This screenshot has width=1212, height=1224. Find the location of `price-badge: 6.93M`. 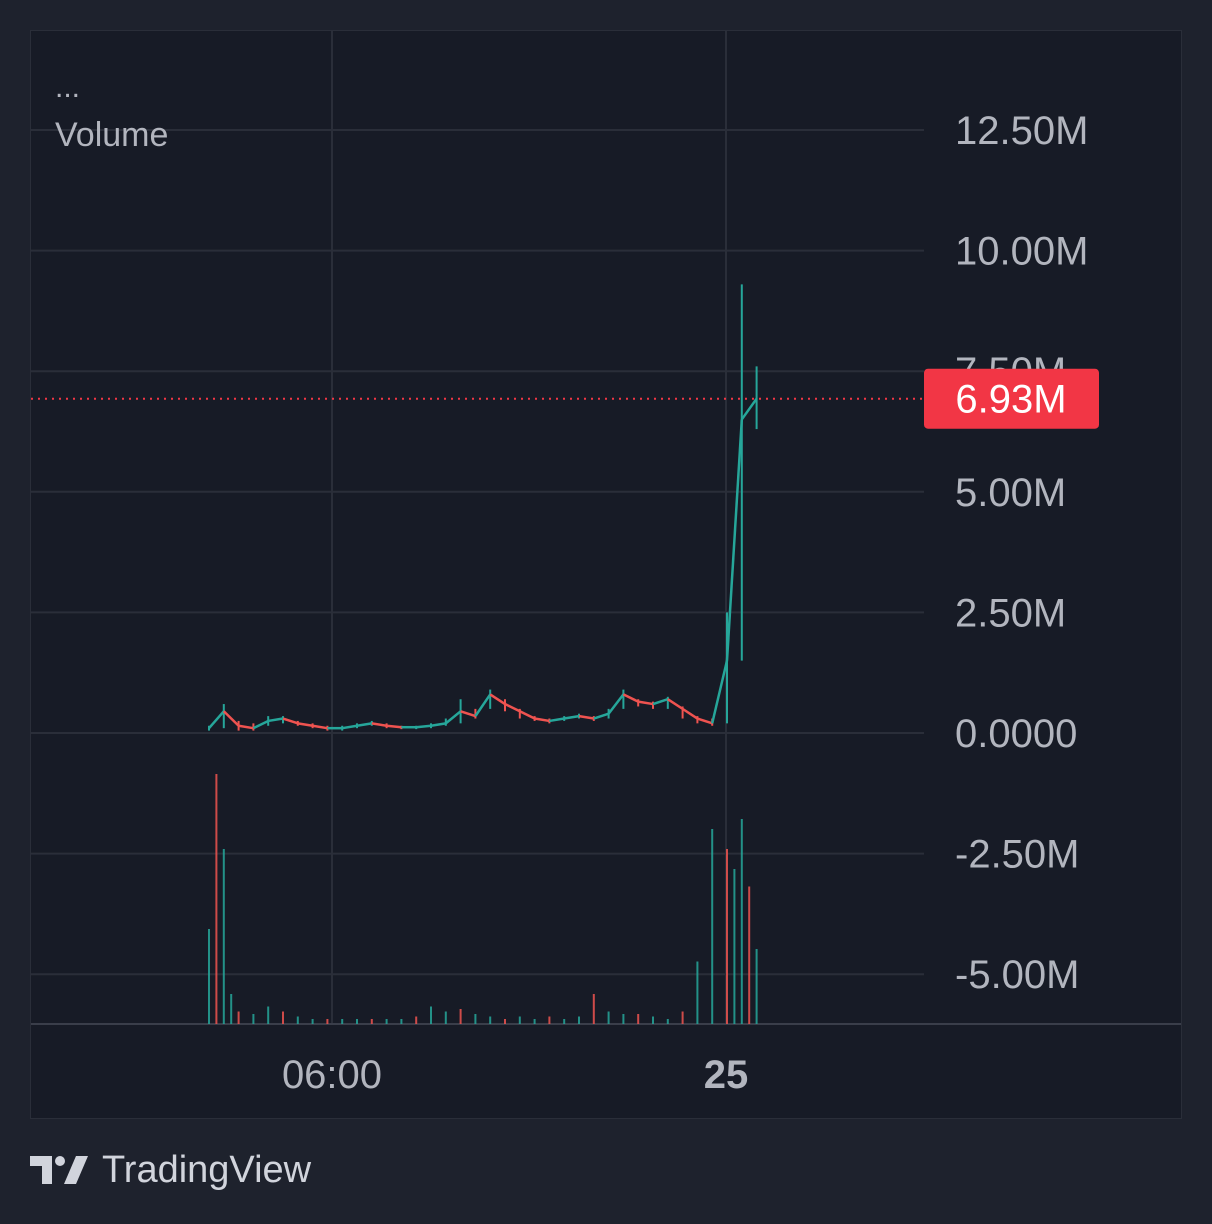

price-badge: 6.93M is located at coordinates (1011, 398).